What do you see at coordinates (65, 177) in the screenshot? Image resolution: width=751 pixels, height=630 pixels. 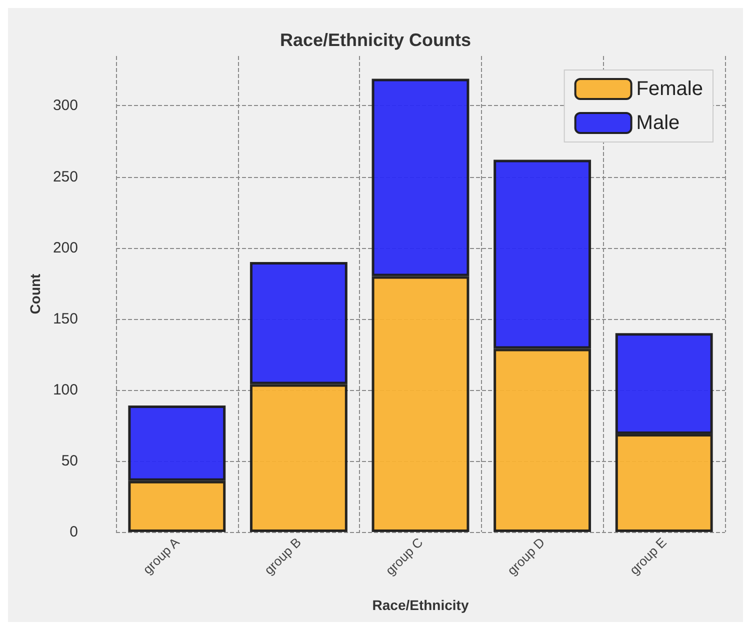 I see `y-tick-label: 250` at bounding box center [65, 177].